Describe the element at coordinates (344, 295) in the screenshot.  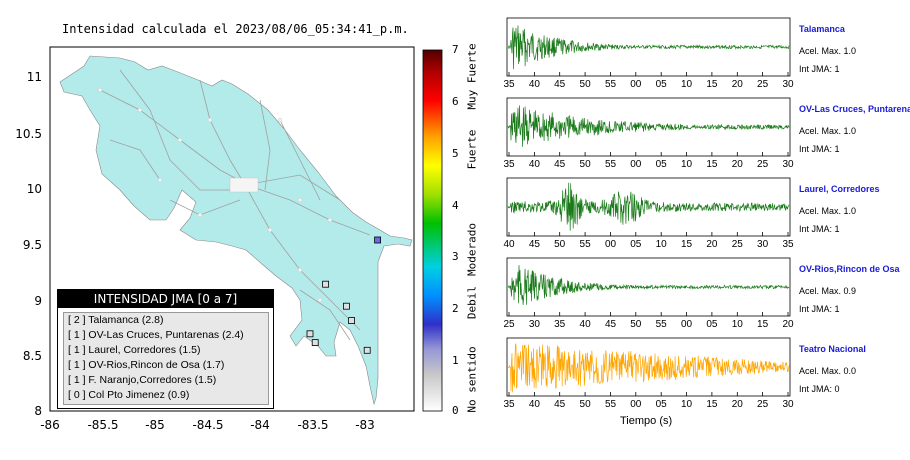
I see `station-markers` at that location.